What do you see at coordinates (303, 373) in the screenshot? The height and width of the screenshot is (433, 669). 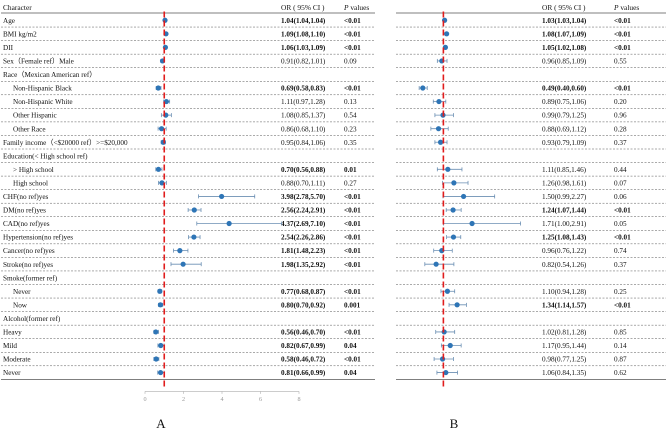 I see `or-ci-a: 0.81(0.66,0.99)` at bounding box center [303, 373].